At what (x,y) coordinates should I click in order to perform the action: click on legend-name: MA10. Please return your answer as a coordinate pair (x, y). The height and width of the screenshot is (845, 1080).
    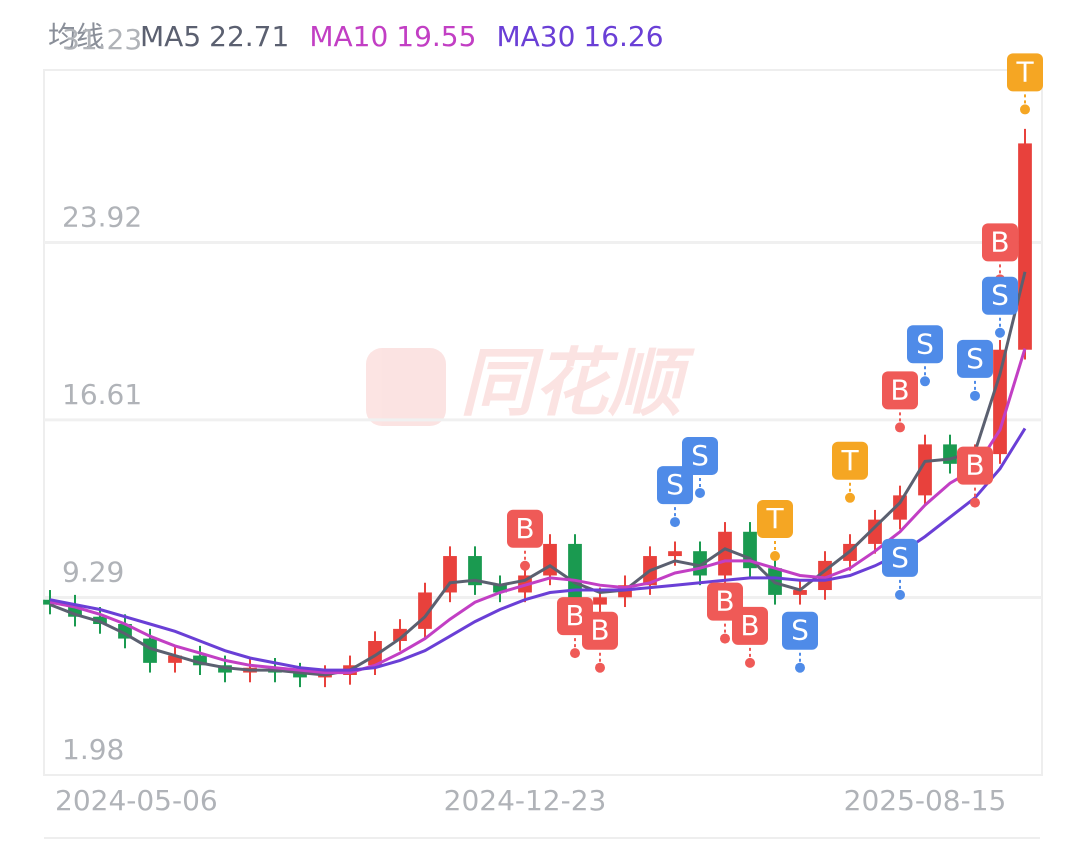
    Looking at the image, I should click on (348, 36).